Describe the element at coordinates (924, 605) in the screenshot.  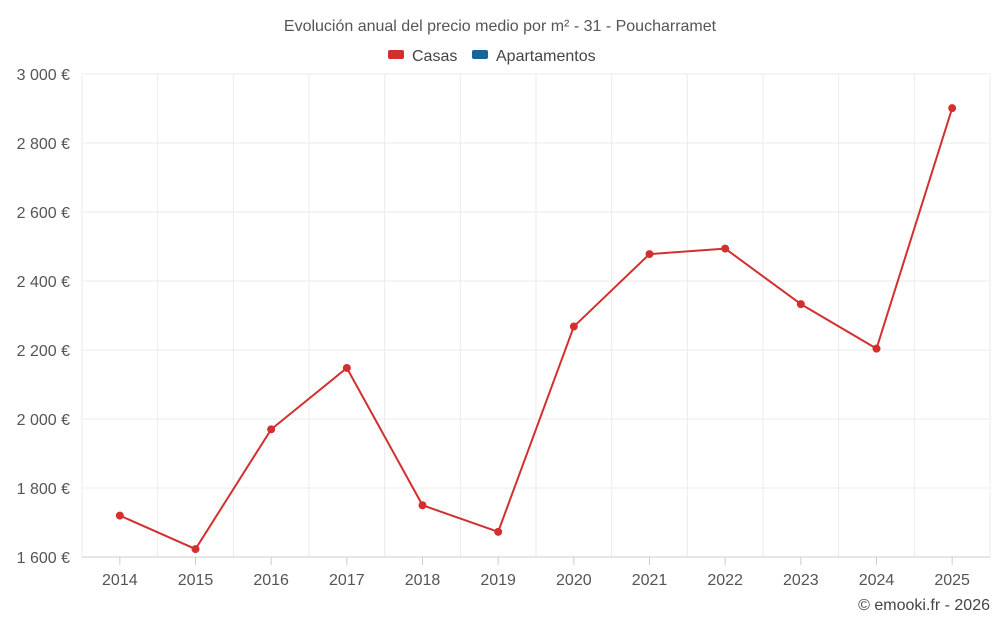
I see `credit-text: © emooki.fr - 2026` at that location.